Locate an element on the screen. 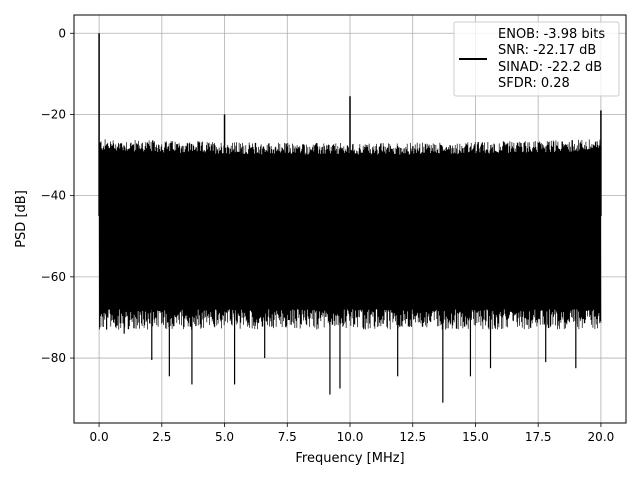 This screenshot has height=480, width=640. legend-line-enob: ENOB: -3.98 bits is located at coordinates (551, 34).